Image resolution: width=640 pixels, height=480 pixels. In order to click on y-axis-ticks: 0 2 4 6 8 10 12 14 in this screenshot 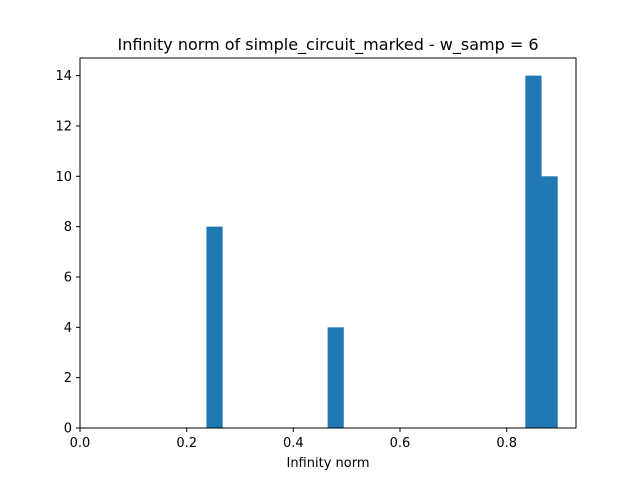, I will do `click(67, 253)`.